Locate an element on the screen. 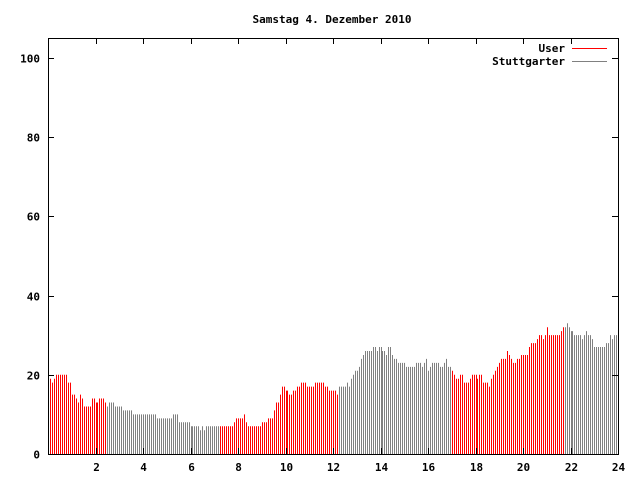 The width and height of the screenshot is (640, 480). x-tick-label: 16 is located at coordinates (429, 467).